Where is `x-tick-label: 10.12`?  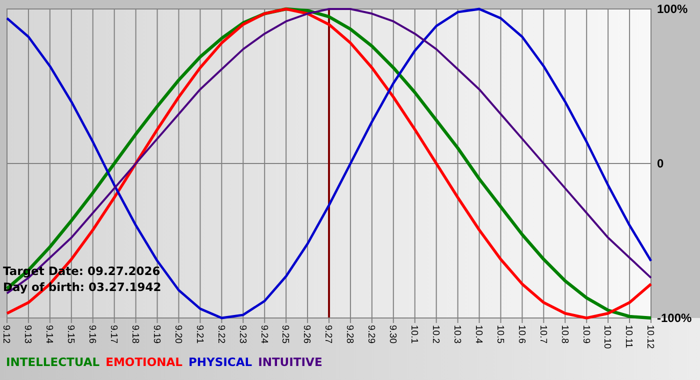 x-tick-label: 10.12 is located at coordinates (650, 337).